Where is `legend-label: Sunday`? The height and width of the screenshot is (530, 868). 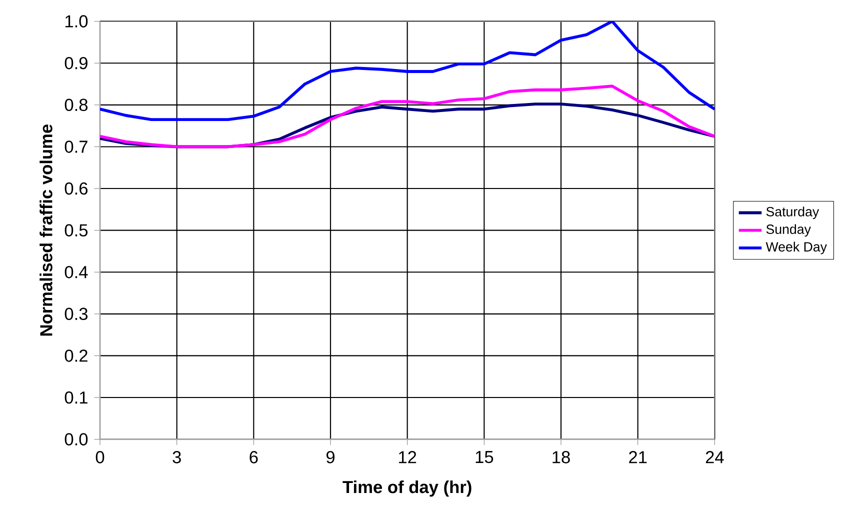
legend-label: Sunday is located at coordinates (788, 230).